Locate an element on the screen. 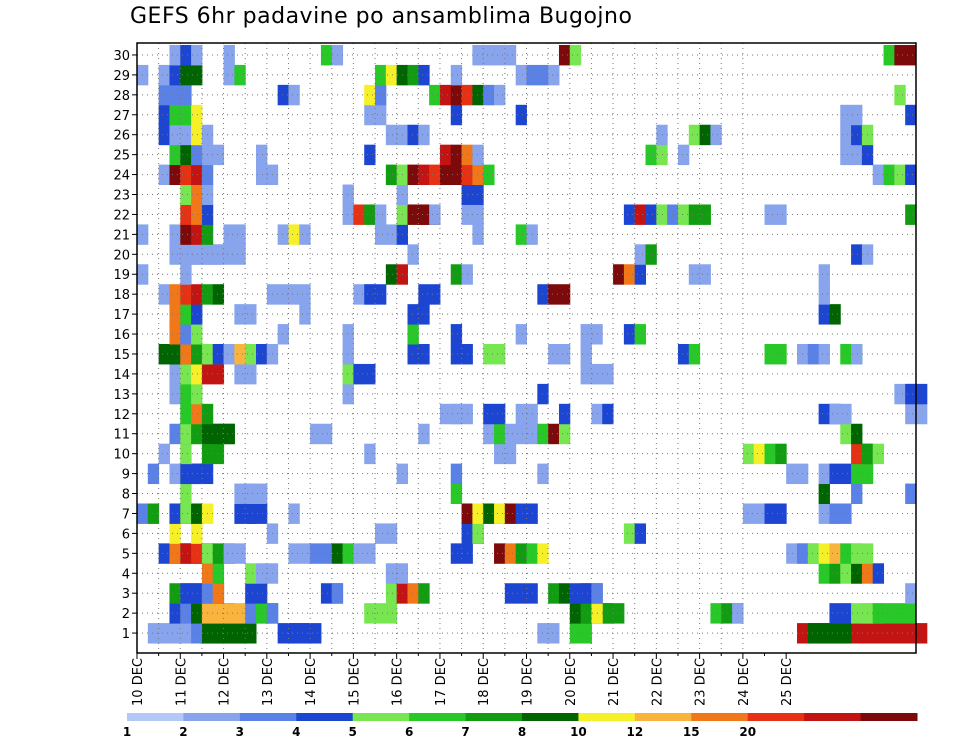 This screenshot has width=960, height=742. x-tick-label: 15 DEC is located at coordinates (354, 682).